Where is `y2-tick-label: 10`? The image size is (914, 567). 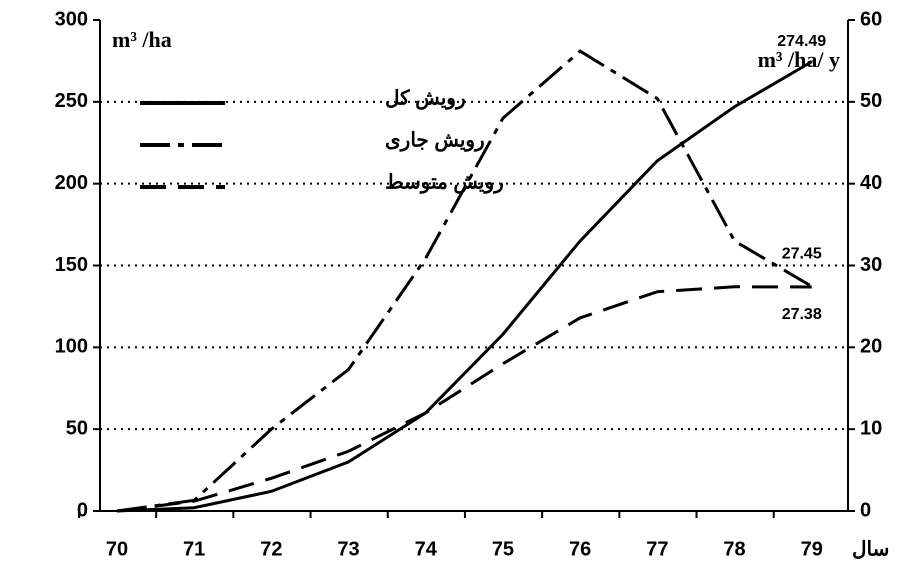
y2-tick-label: 10 is located at coordinates (871, 428).